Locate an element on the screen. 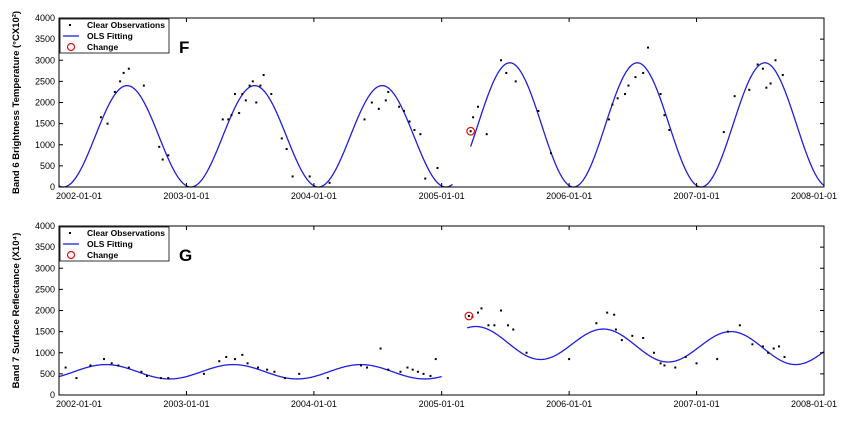  legend-entry: OLS Fitting is located at coordinates (110, 244).